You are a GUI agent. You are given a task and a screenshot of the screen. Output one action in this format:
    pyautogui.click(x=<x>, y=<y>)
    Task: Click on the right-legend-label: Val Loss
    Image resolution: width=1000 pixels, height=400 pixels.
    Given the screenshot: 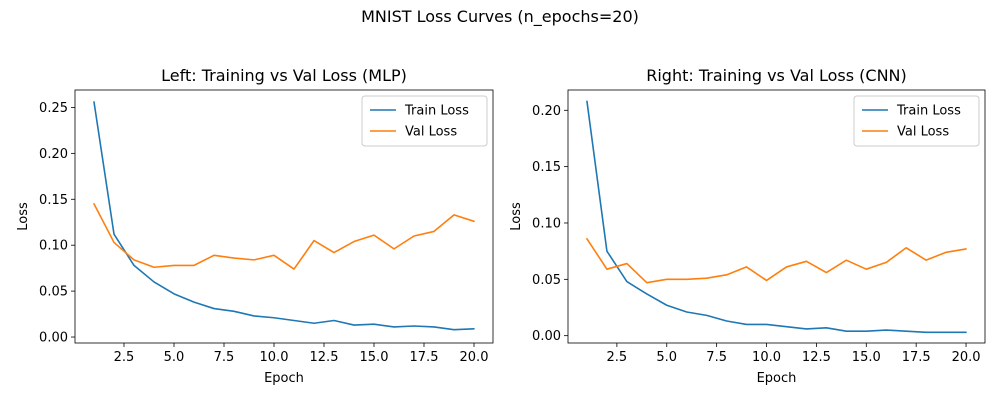 What is the action you would take?
    pyautogui.click(x=923, y=132)
    